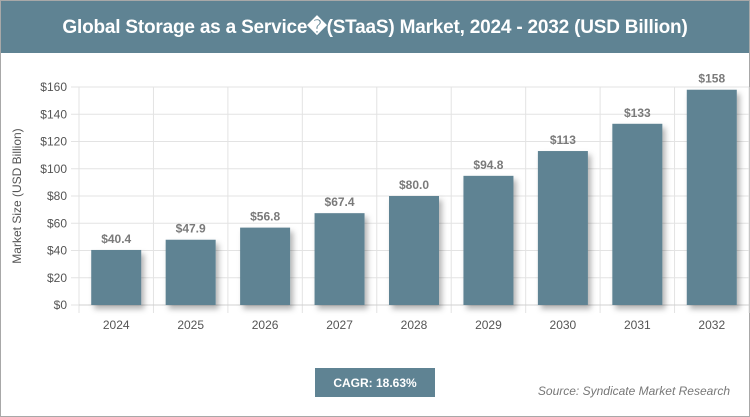  I want to click on data-label: $67.4, so click(340, 202).